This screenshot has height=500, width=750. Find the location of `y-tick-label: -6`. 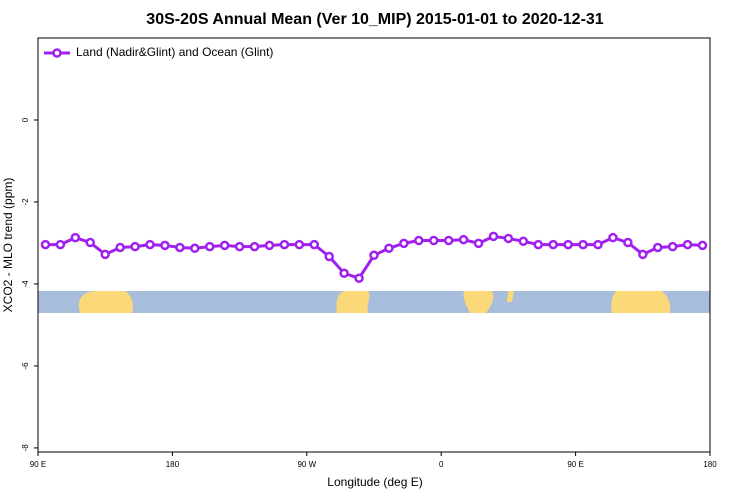

y-tick-label: -6 is located at coordinates (25, 366).